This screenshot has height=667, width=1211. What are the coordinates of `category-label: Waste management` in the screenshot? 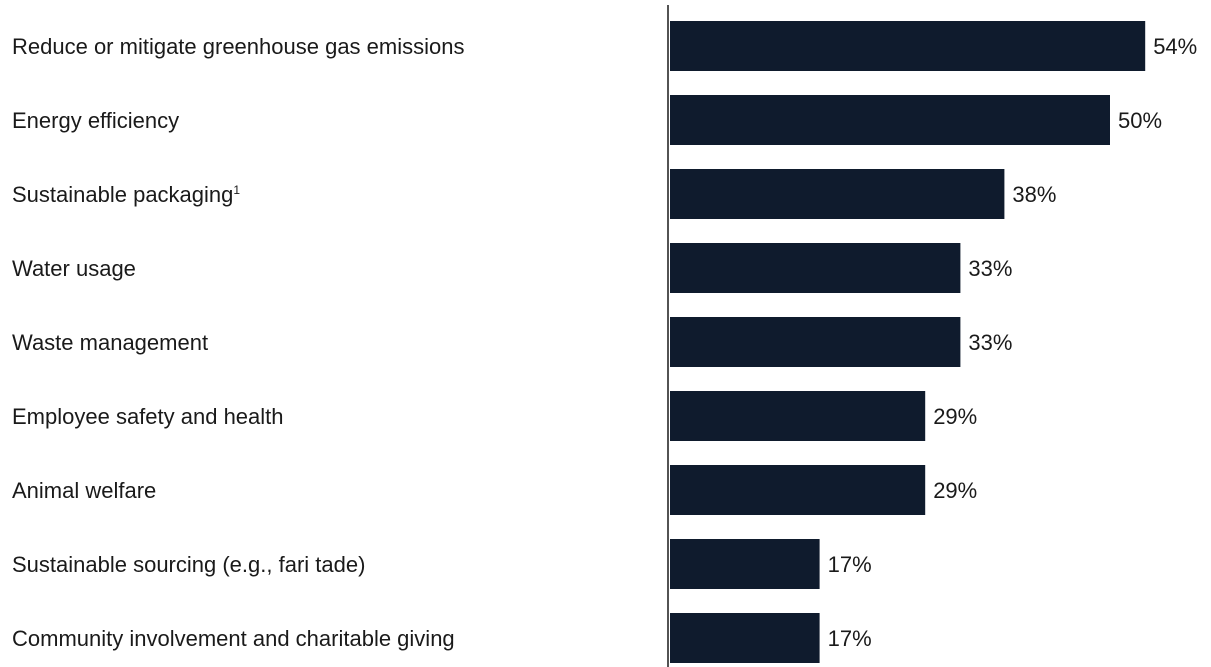 It's located at (110, 342).